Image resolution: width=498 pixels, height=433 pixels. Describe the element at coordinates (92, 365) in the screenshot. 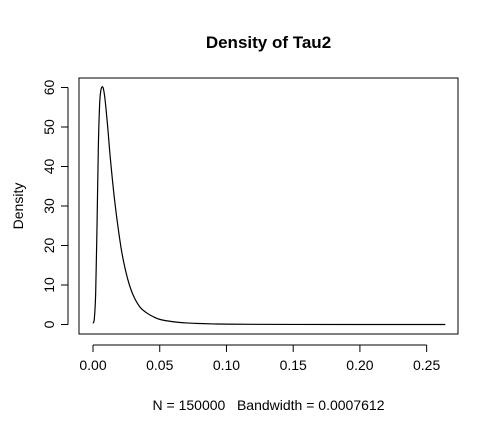

I see `x-tick-label: 0.00` at that location.